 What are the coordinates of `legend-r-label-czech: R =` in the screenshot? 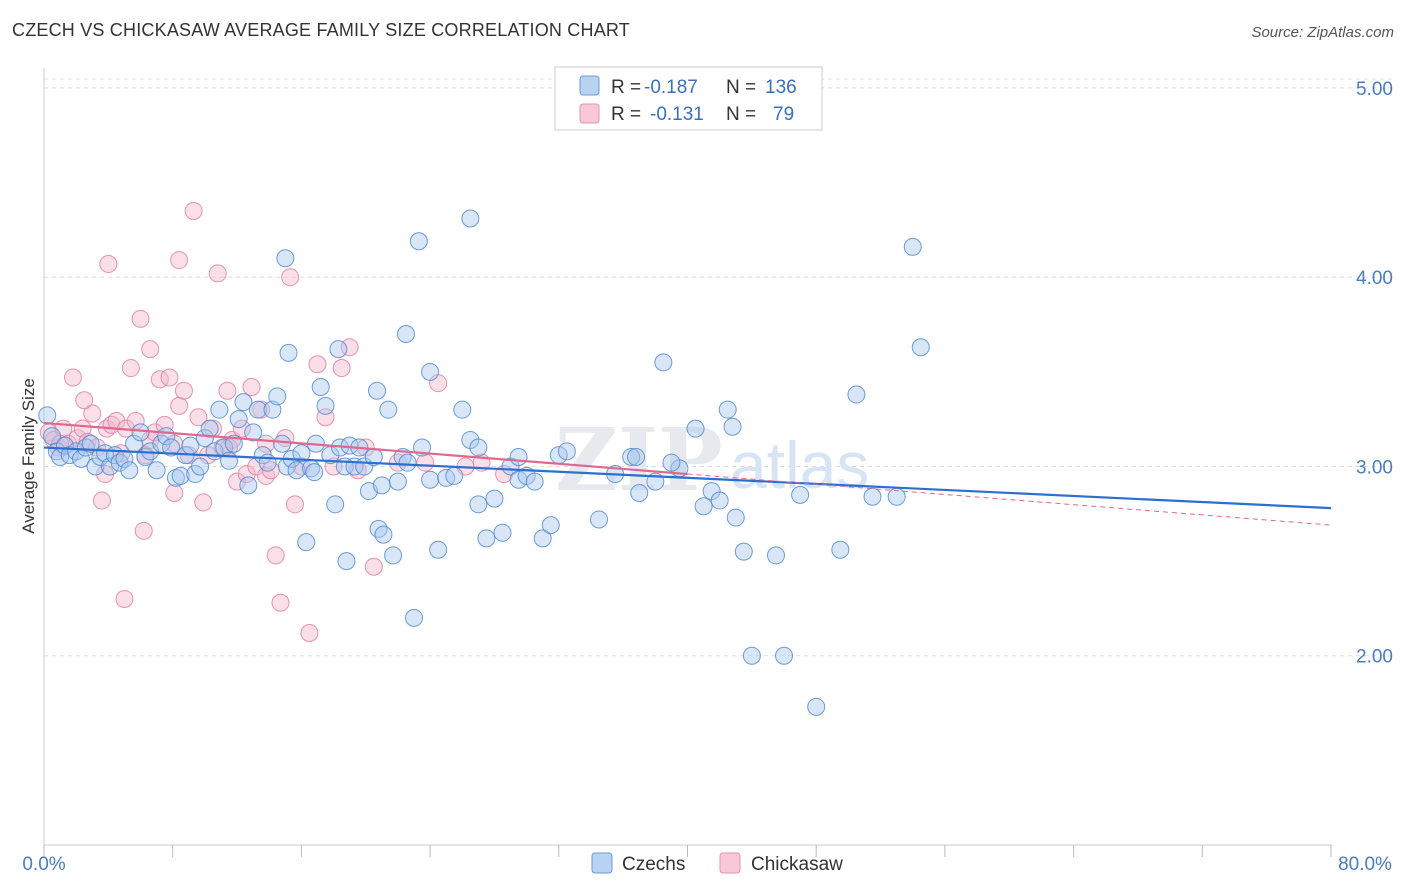 It's located at (626, 87).